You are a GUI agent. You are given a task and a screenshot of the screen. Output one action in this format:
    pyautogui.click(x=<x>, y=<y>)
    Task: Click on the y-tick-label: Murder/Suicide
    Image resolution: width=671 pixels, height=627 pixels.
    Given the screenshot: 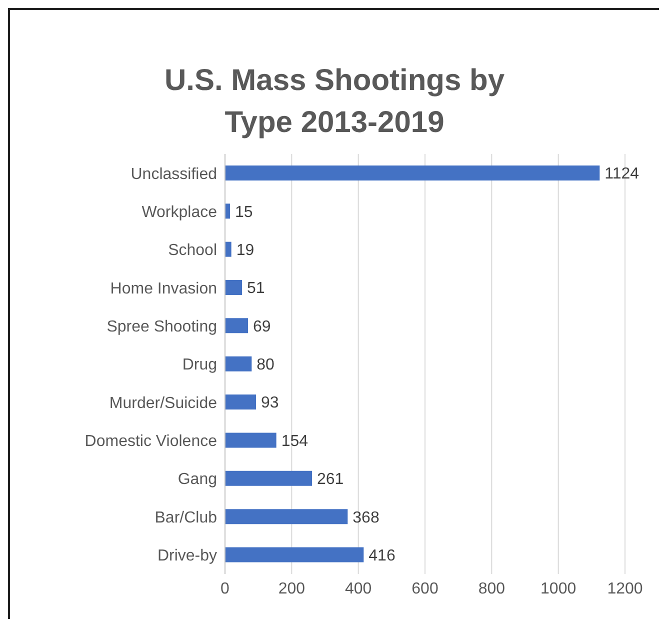 What is the action you would take?
    pyautogui.click(x=163, y=403)
    